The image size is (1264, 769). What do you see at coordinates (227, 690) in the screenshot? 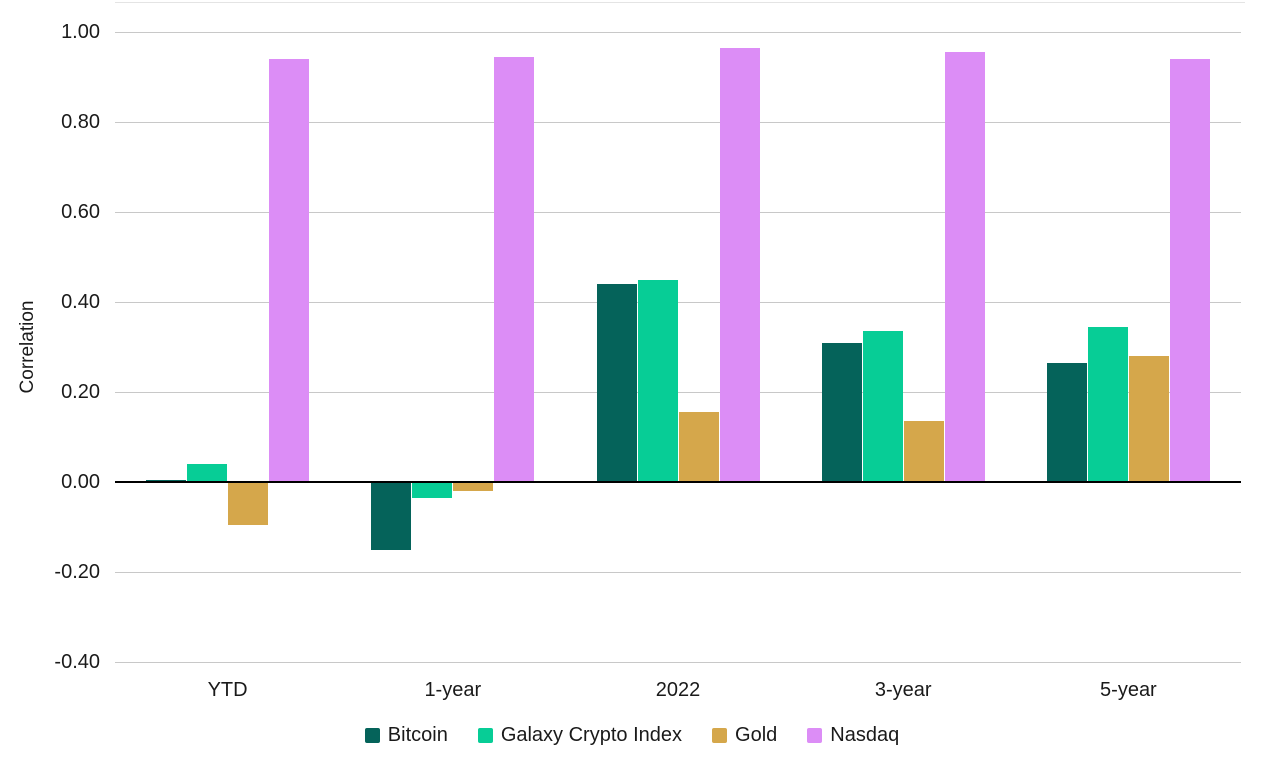
I see `x-axis-category-label: YTD` at bounding box center [227, 690].